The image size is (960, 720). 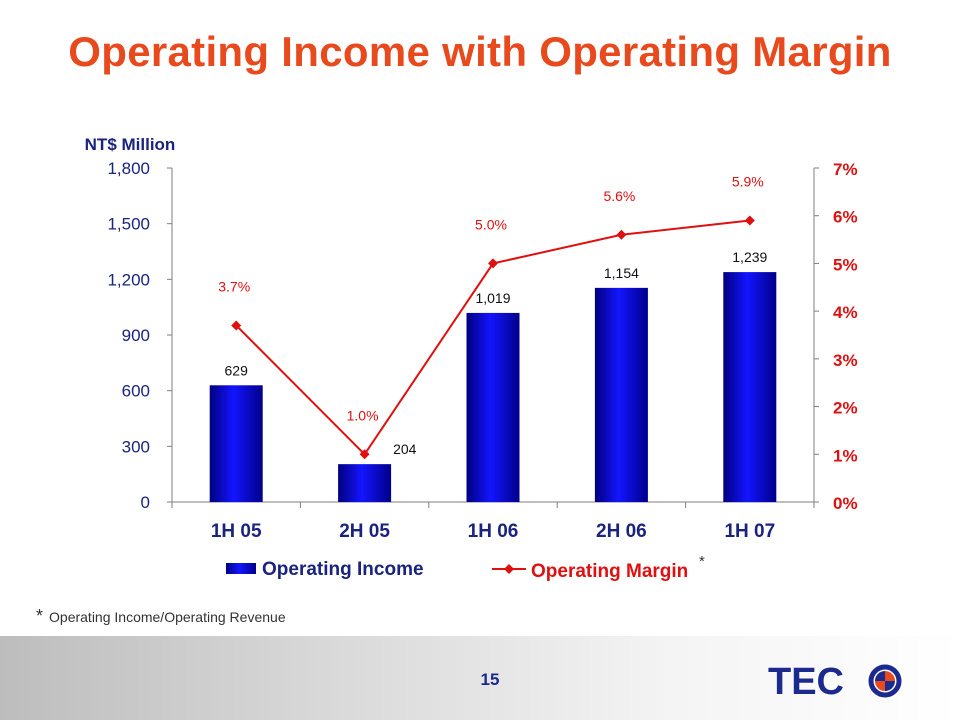 I want to click on right-tick-label: 5%, so click(x=845, y=264).